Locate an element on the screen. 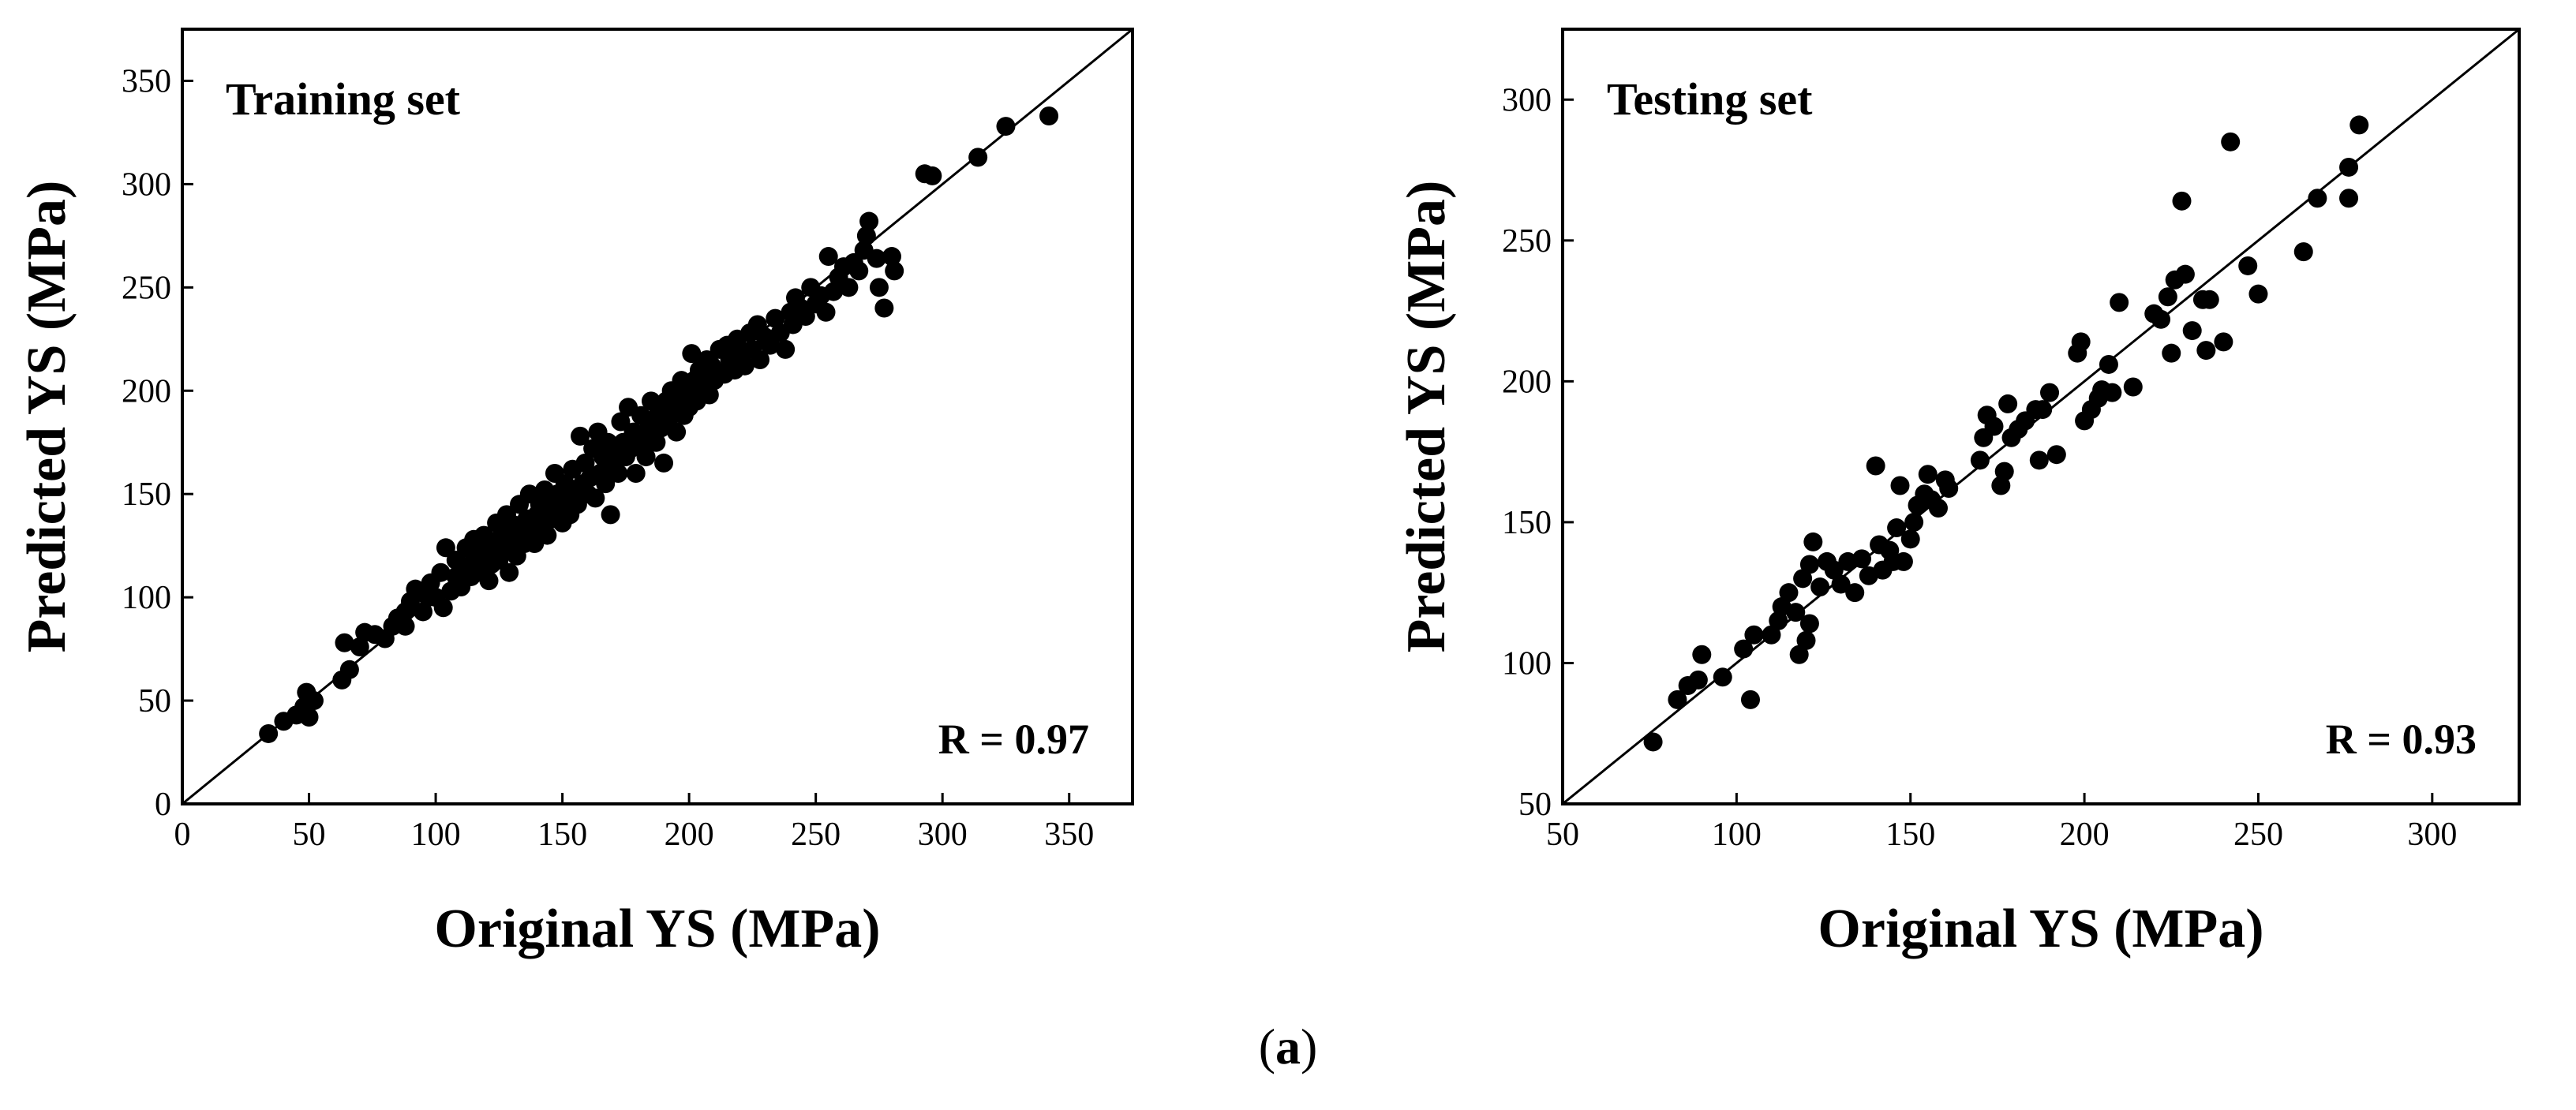  y-tick-label: 50 is located at coordinates (1535, 805).